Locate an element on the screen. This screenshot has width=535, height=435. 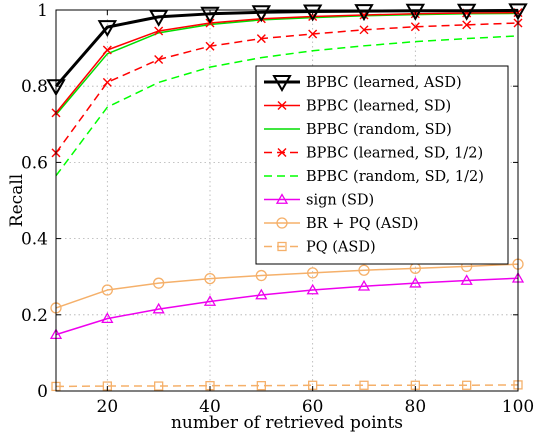
legend-label: BR + PQ (ASD) is located at coordinates (362, 224).